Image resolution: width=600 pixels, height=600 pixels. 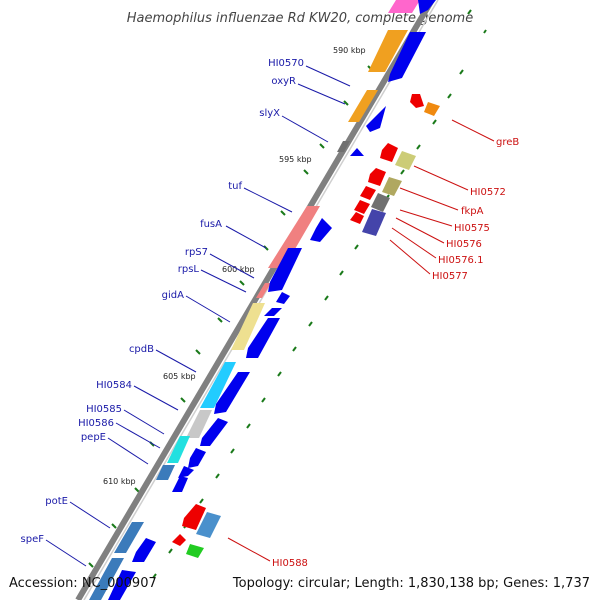 I want to click on scale-label: 605 kbp, so click(x=179, y=376).